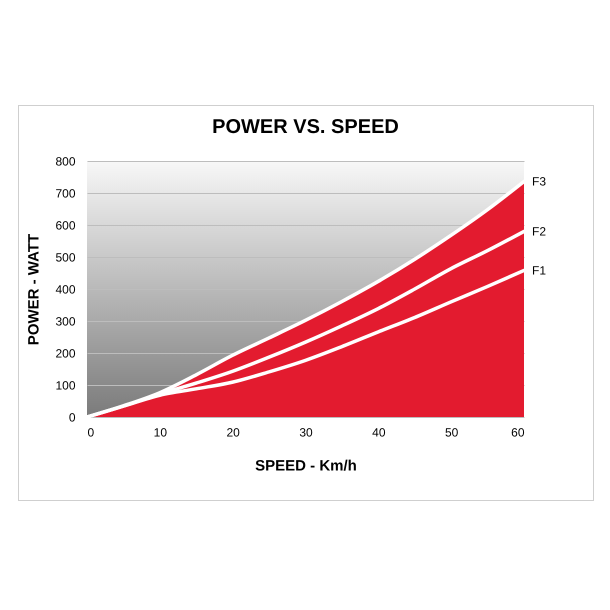 The height and width of the screenshot is (610, 610). What do you see at coordinates (161, 433) in the screenshot?
I see `x-tick-label: 10` at bounding box center [161, 433].